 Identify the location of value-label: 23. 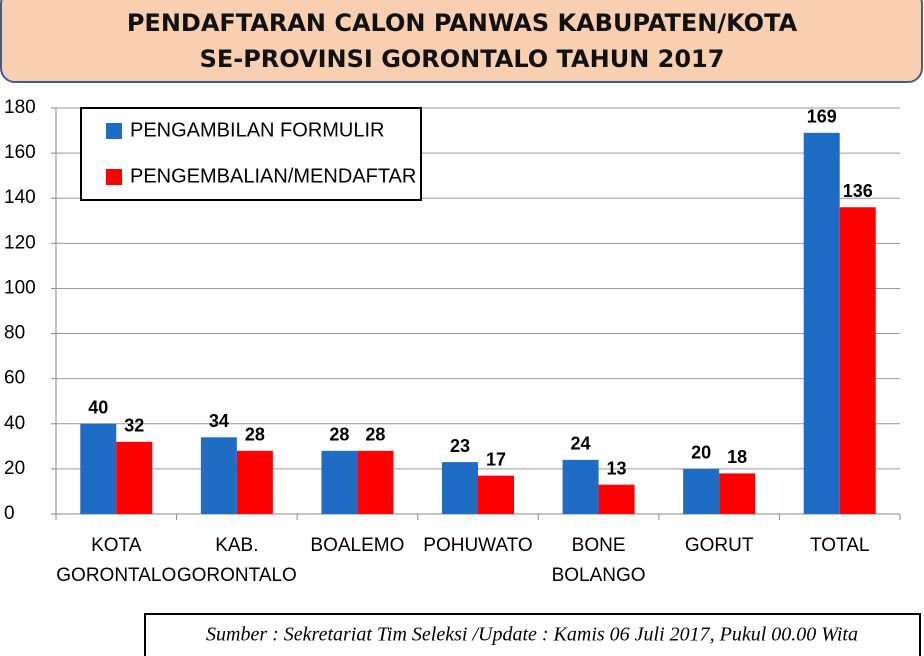
(460, 446).